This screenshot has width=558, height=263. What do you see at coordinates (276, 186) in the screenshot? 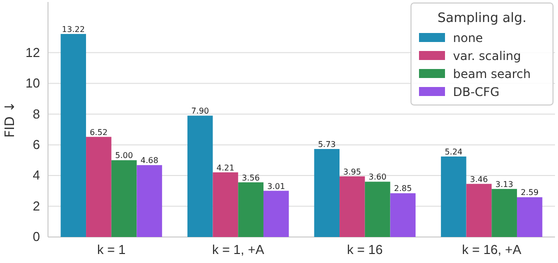
I see `data-label: 3.01` at bounding box center [276, 186].